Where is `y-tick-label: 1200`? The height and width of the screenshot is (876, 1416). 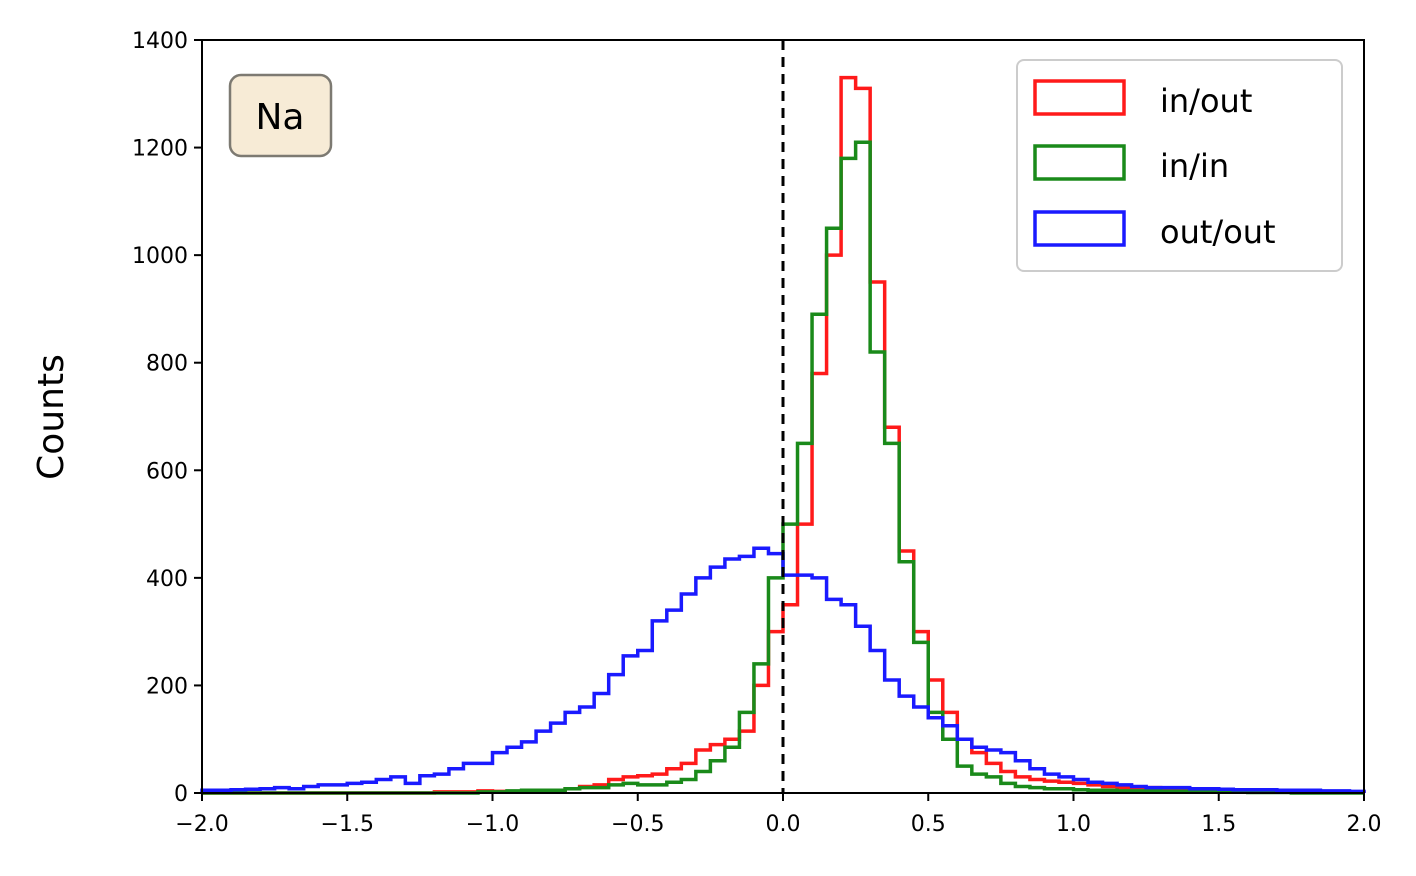
y-tick-label: 1200 is located at coordinates (160, 149).